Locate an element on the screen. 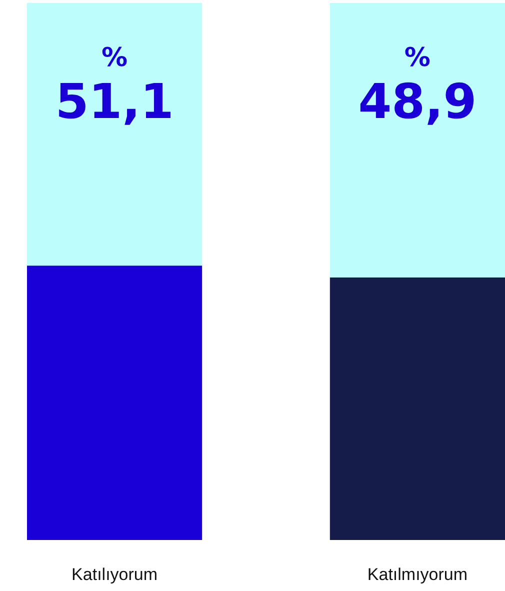  x-tick-label: Katılmıyorum is located at coordinates (417, 574).